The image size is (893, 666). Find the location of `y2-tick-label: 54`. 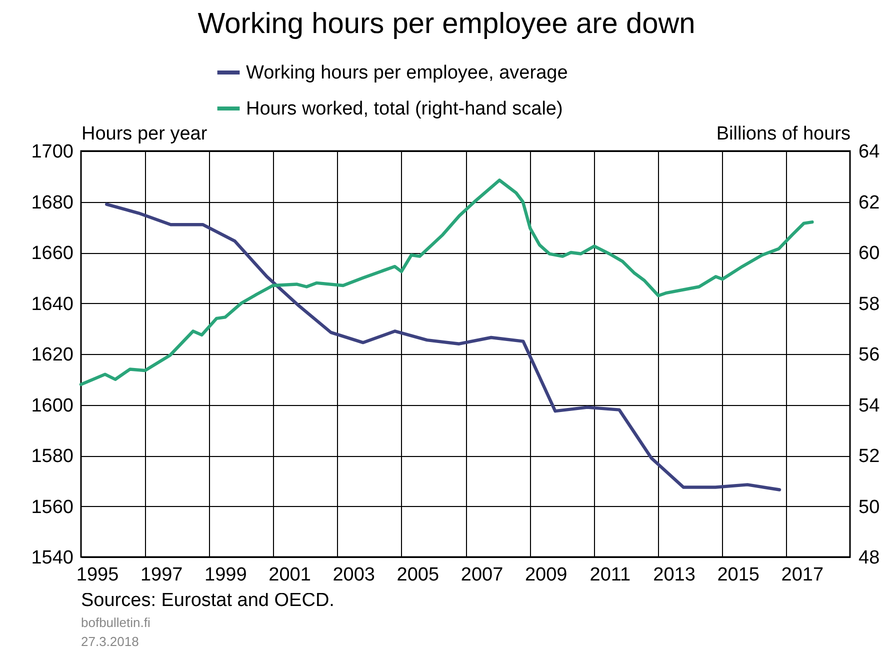

y2-tick-label: 54 is located at coordinates (869, 405).